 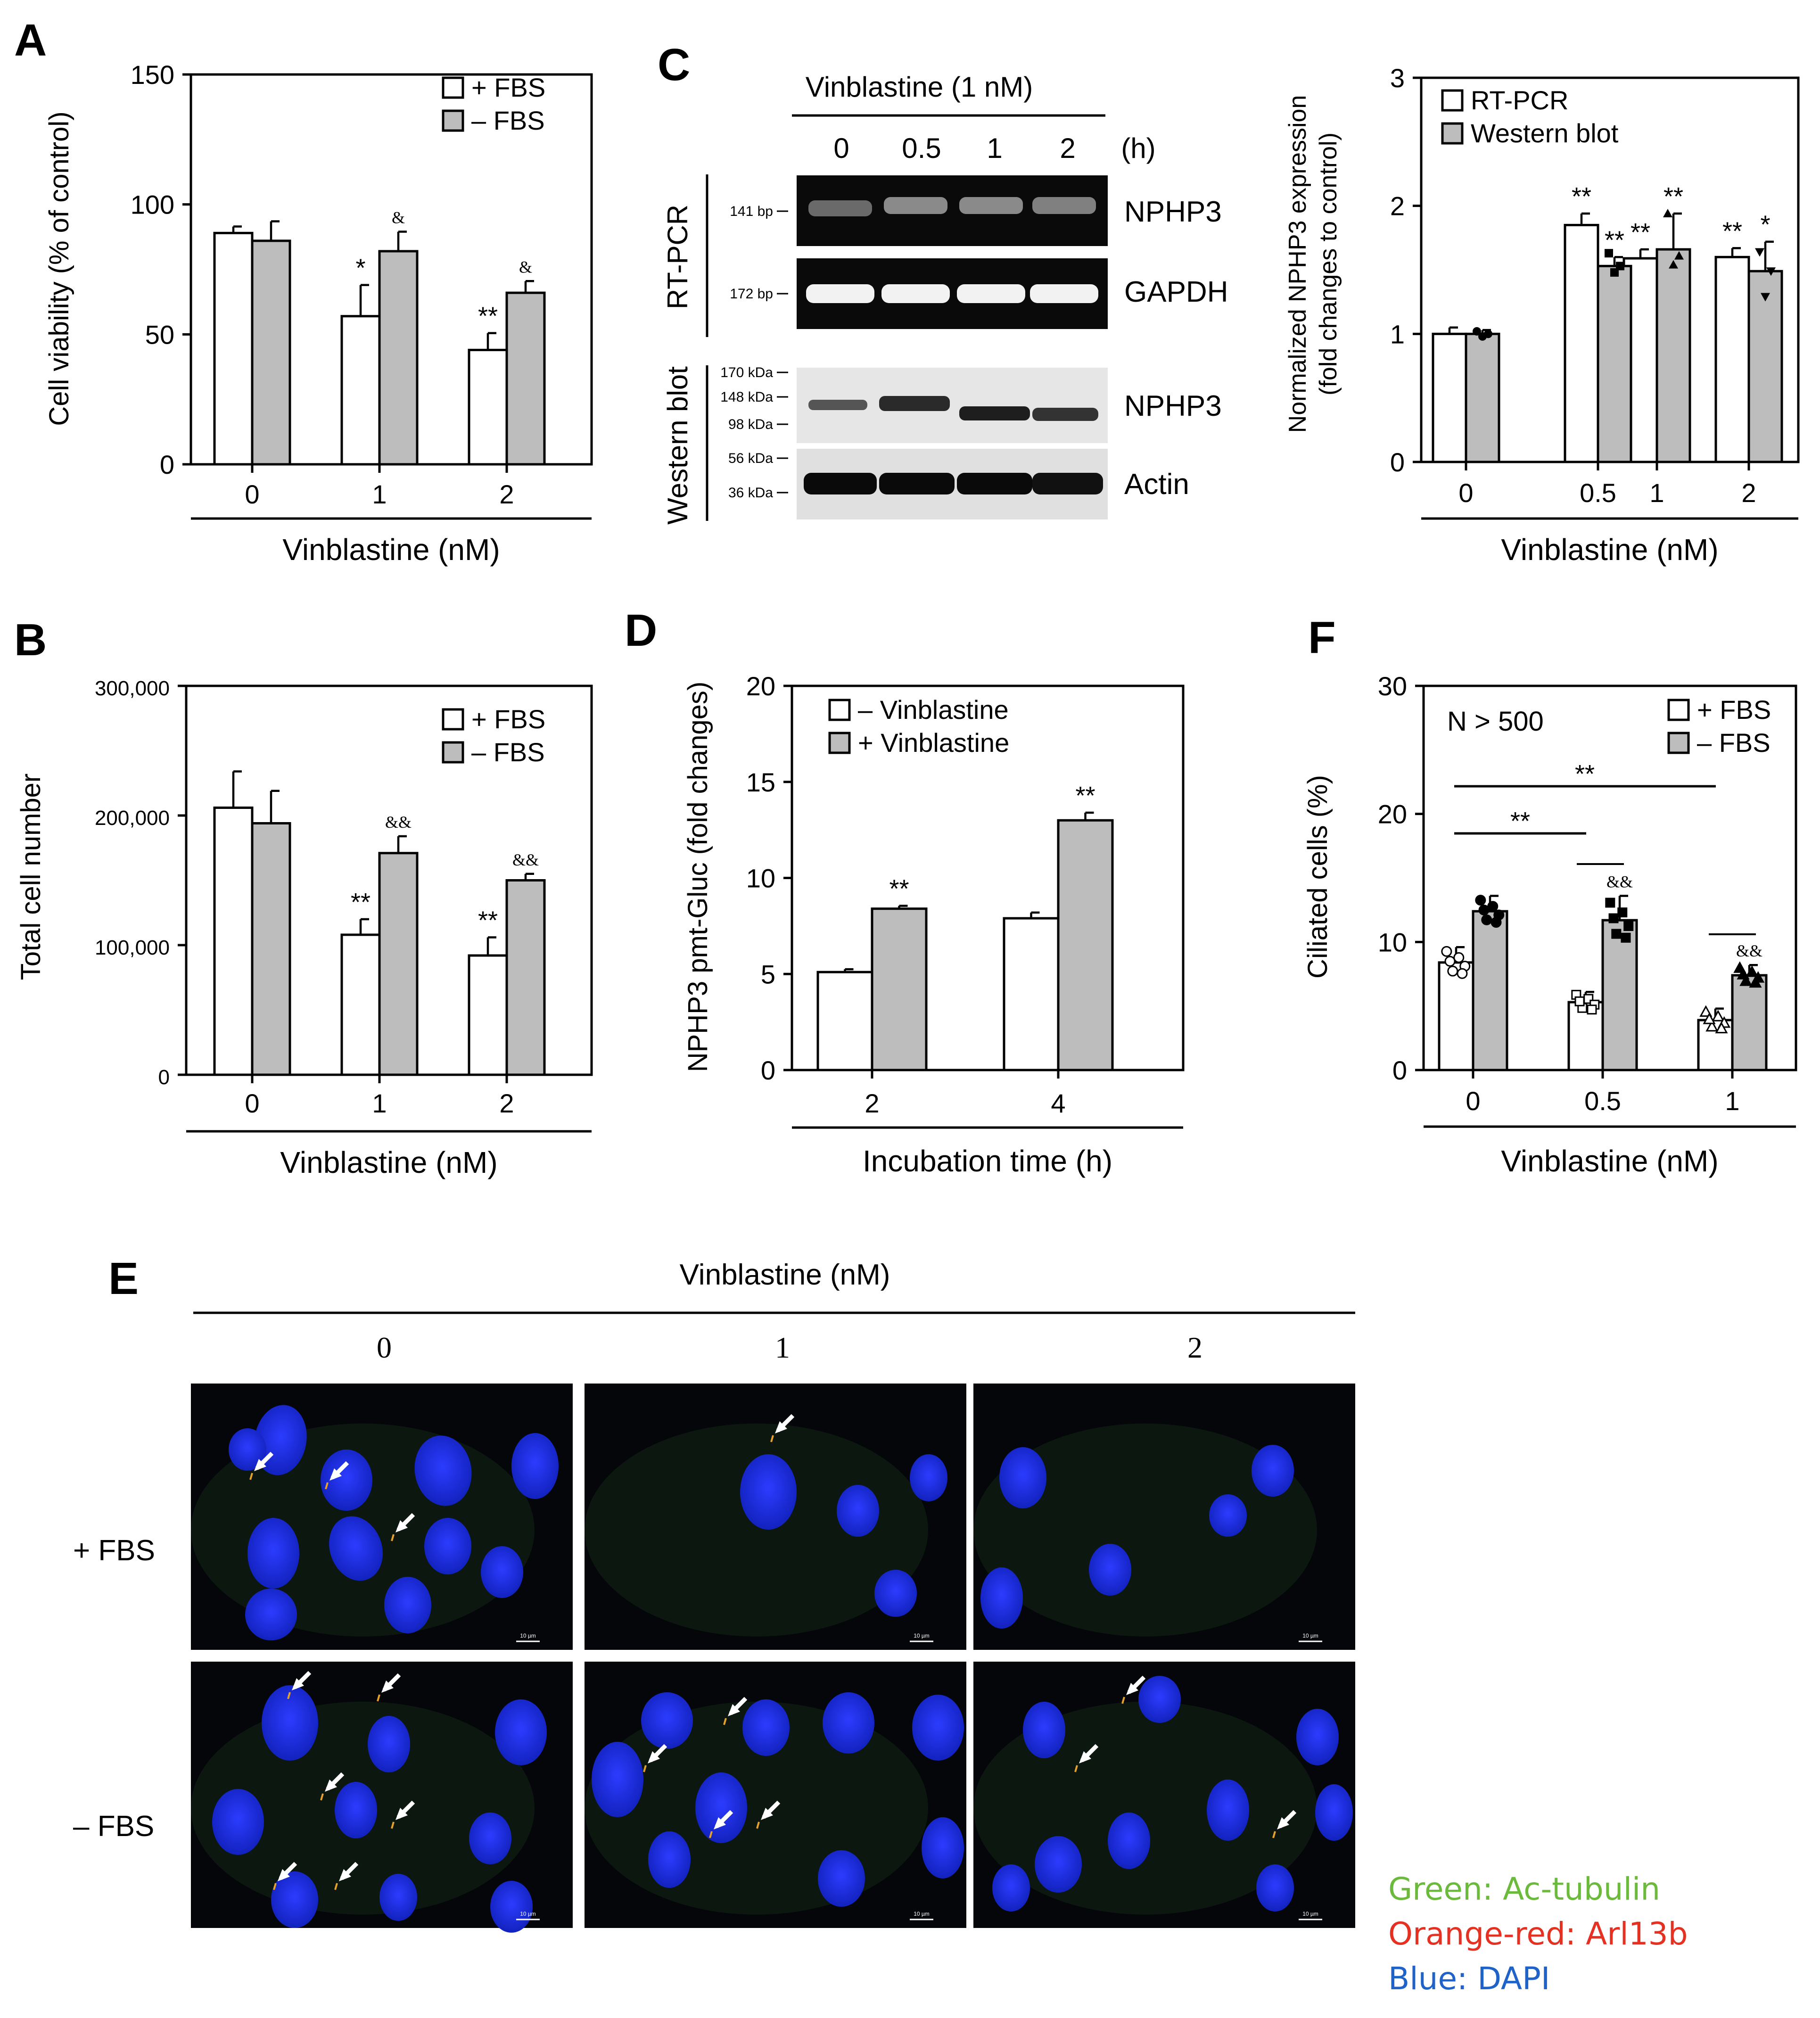 I want to click on y-tick-label: 3, so click(x=1397, y=78).